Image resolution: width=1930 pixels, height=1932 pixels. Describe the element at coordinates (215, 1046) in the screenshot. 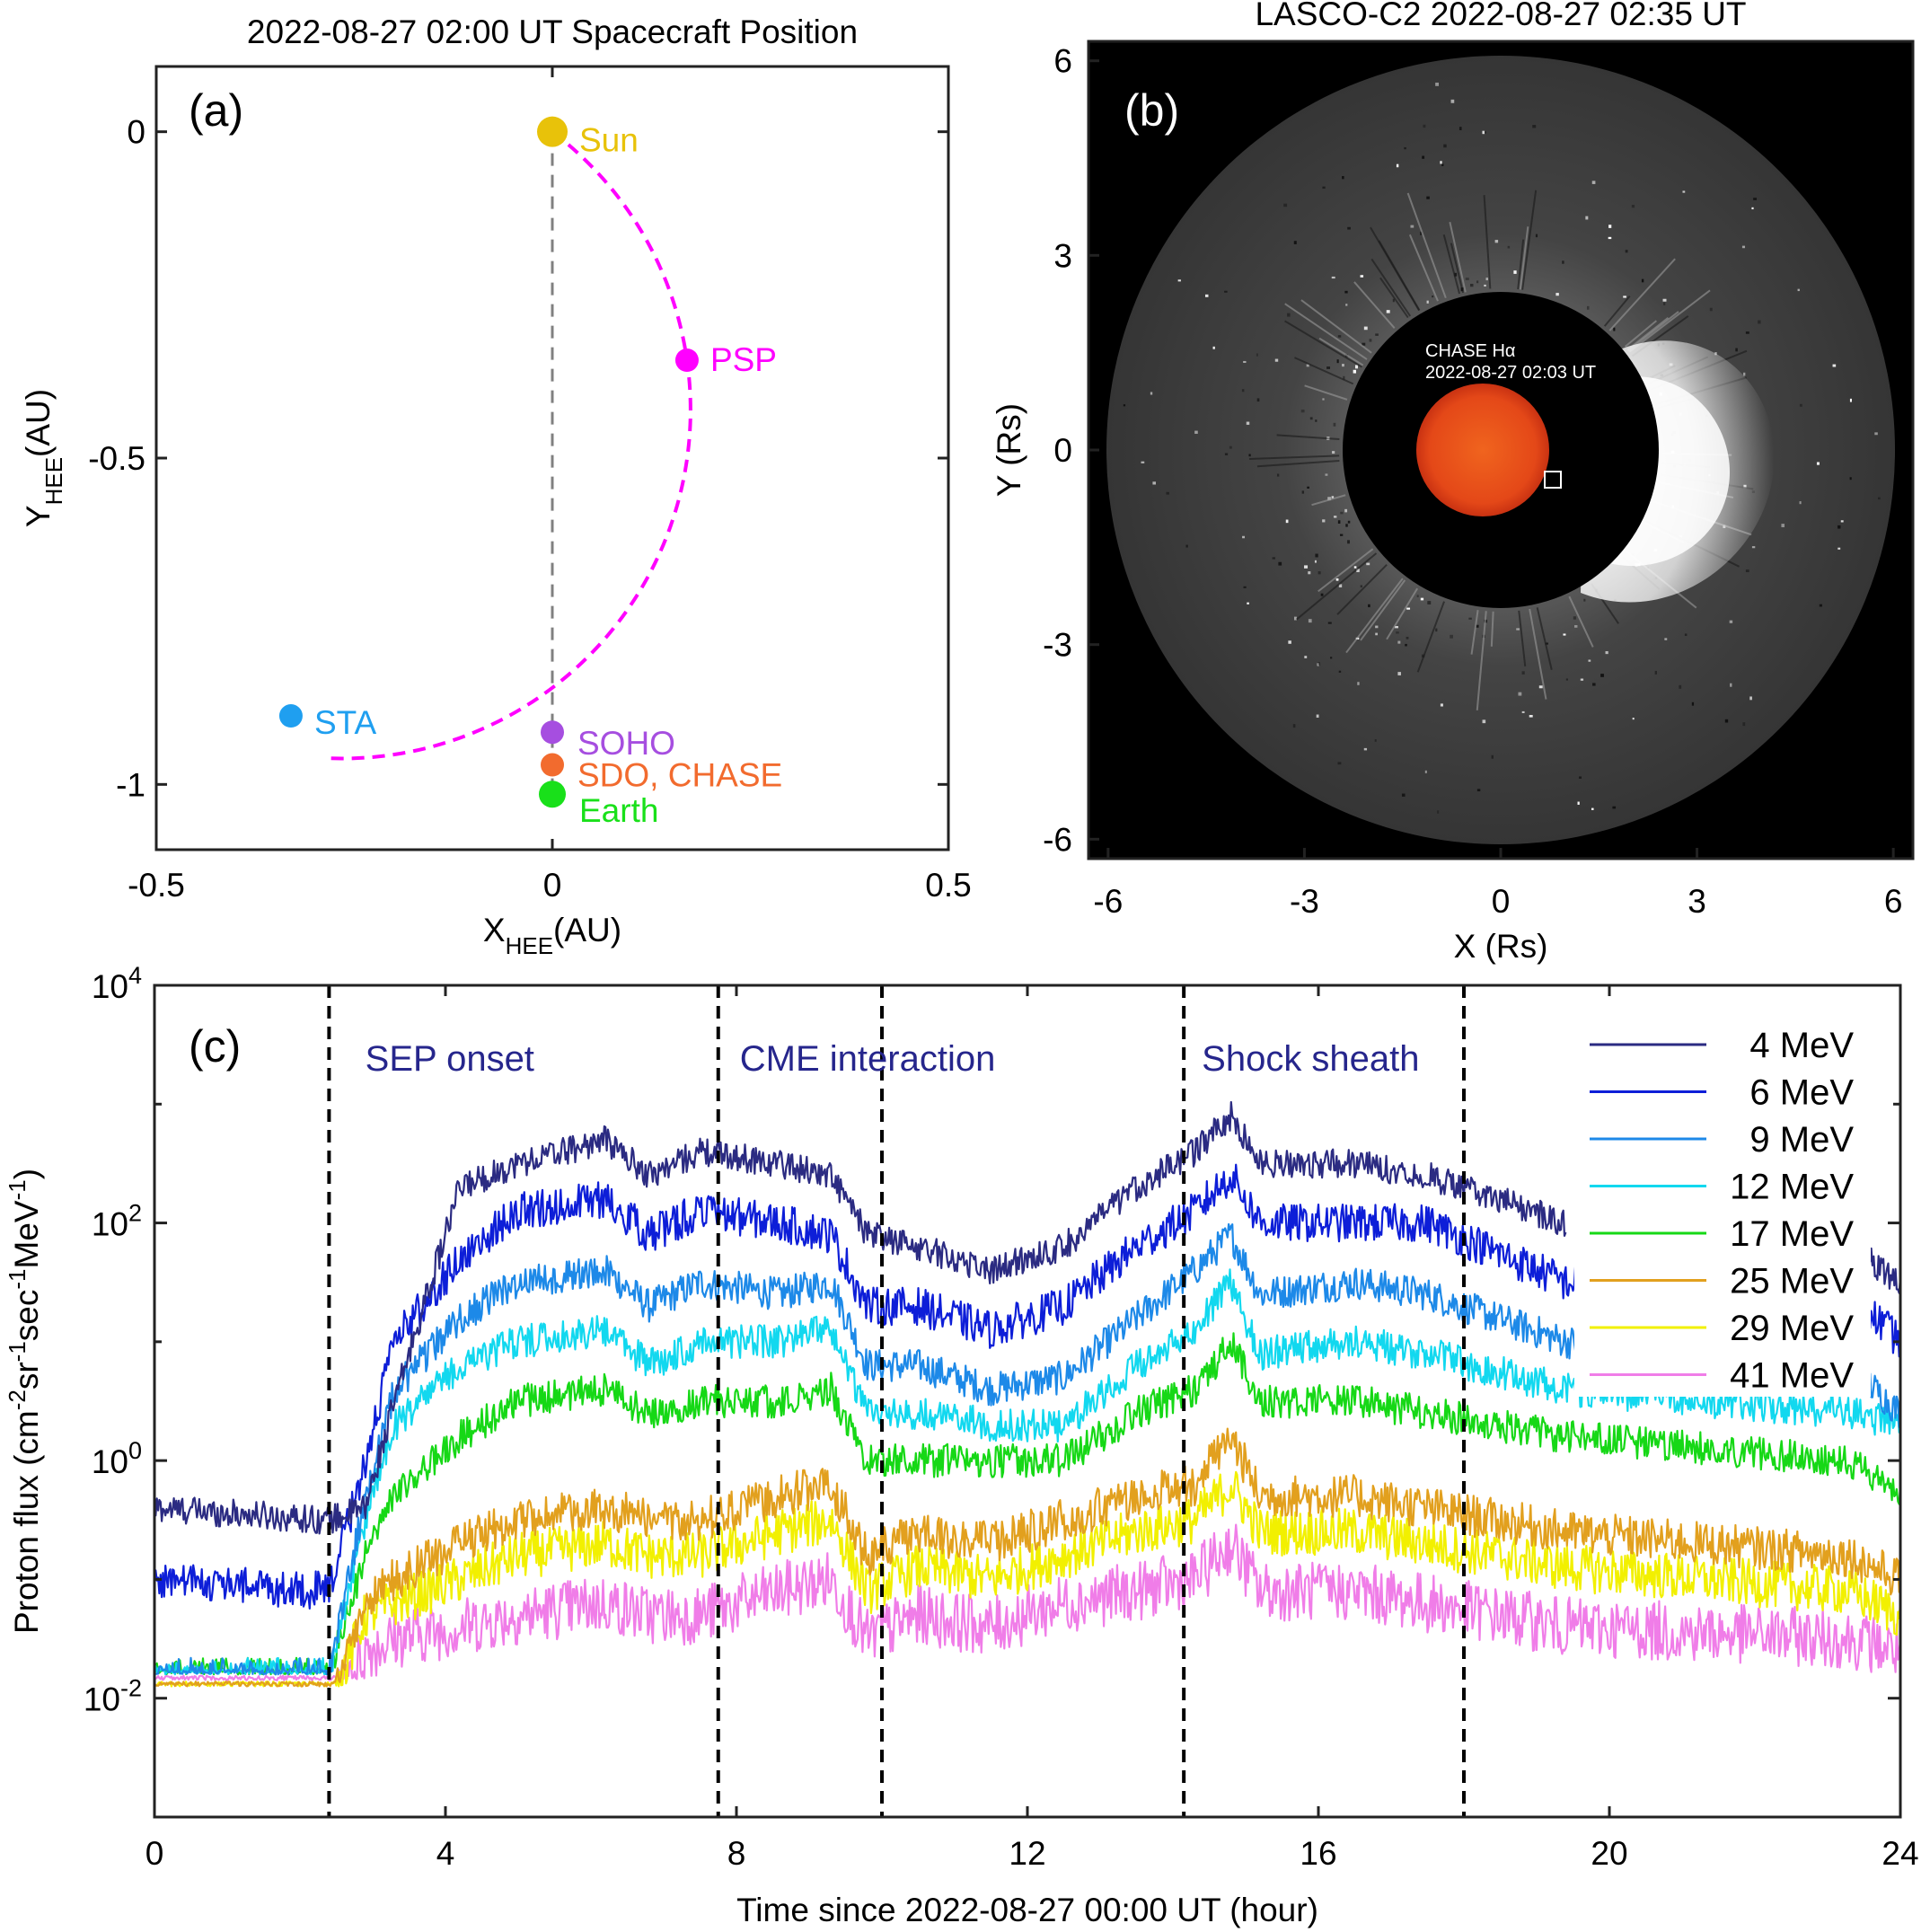

I see `panel-c-label: (c)` at that location.